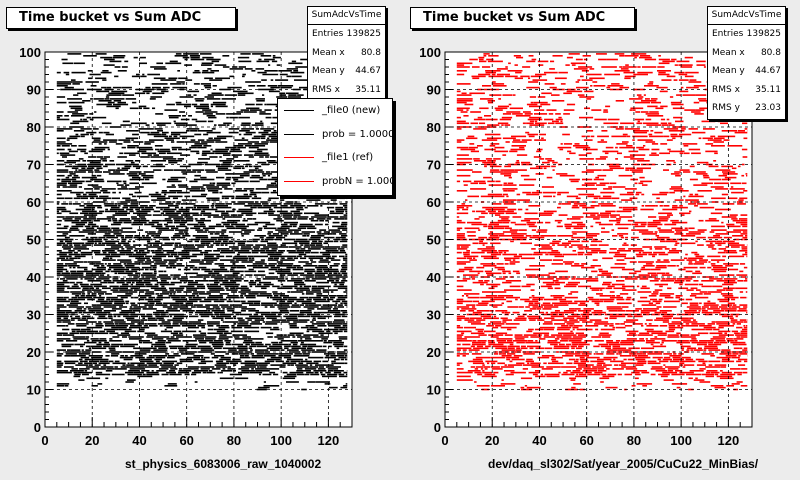 The image size is (800, 480). Describe the element at coordinates (234, 440) in the screenshot. I see `left-x-tick-label: 80` at that location.